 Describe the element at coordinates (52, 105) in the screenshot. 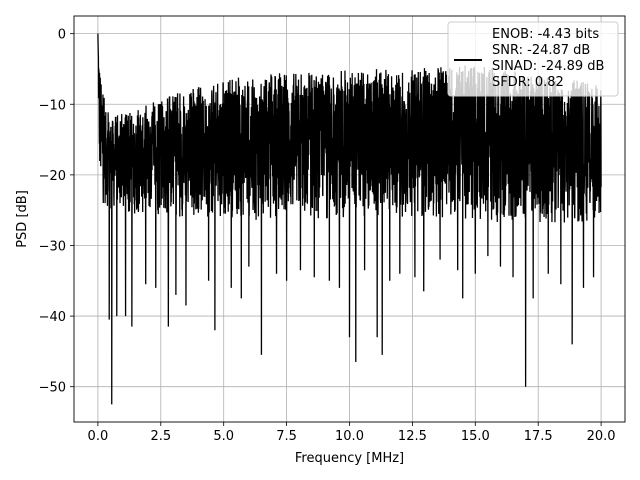

I see `y-tick-label: −10` at that location.